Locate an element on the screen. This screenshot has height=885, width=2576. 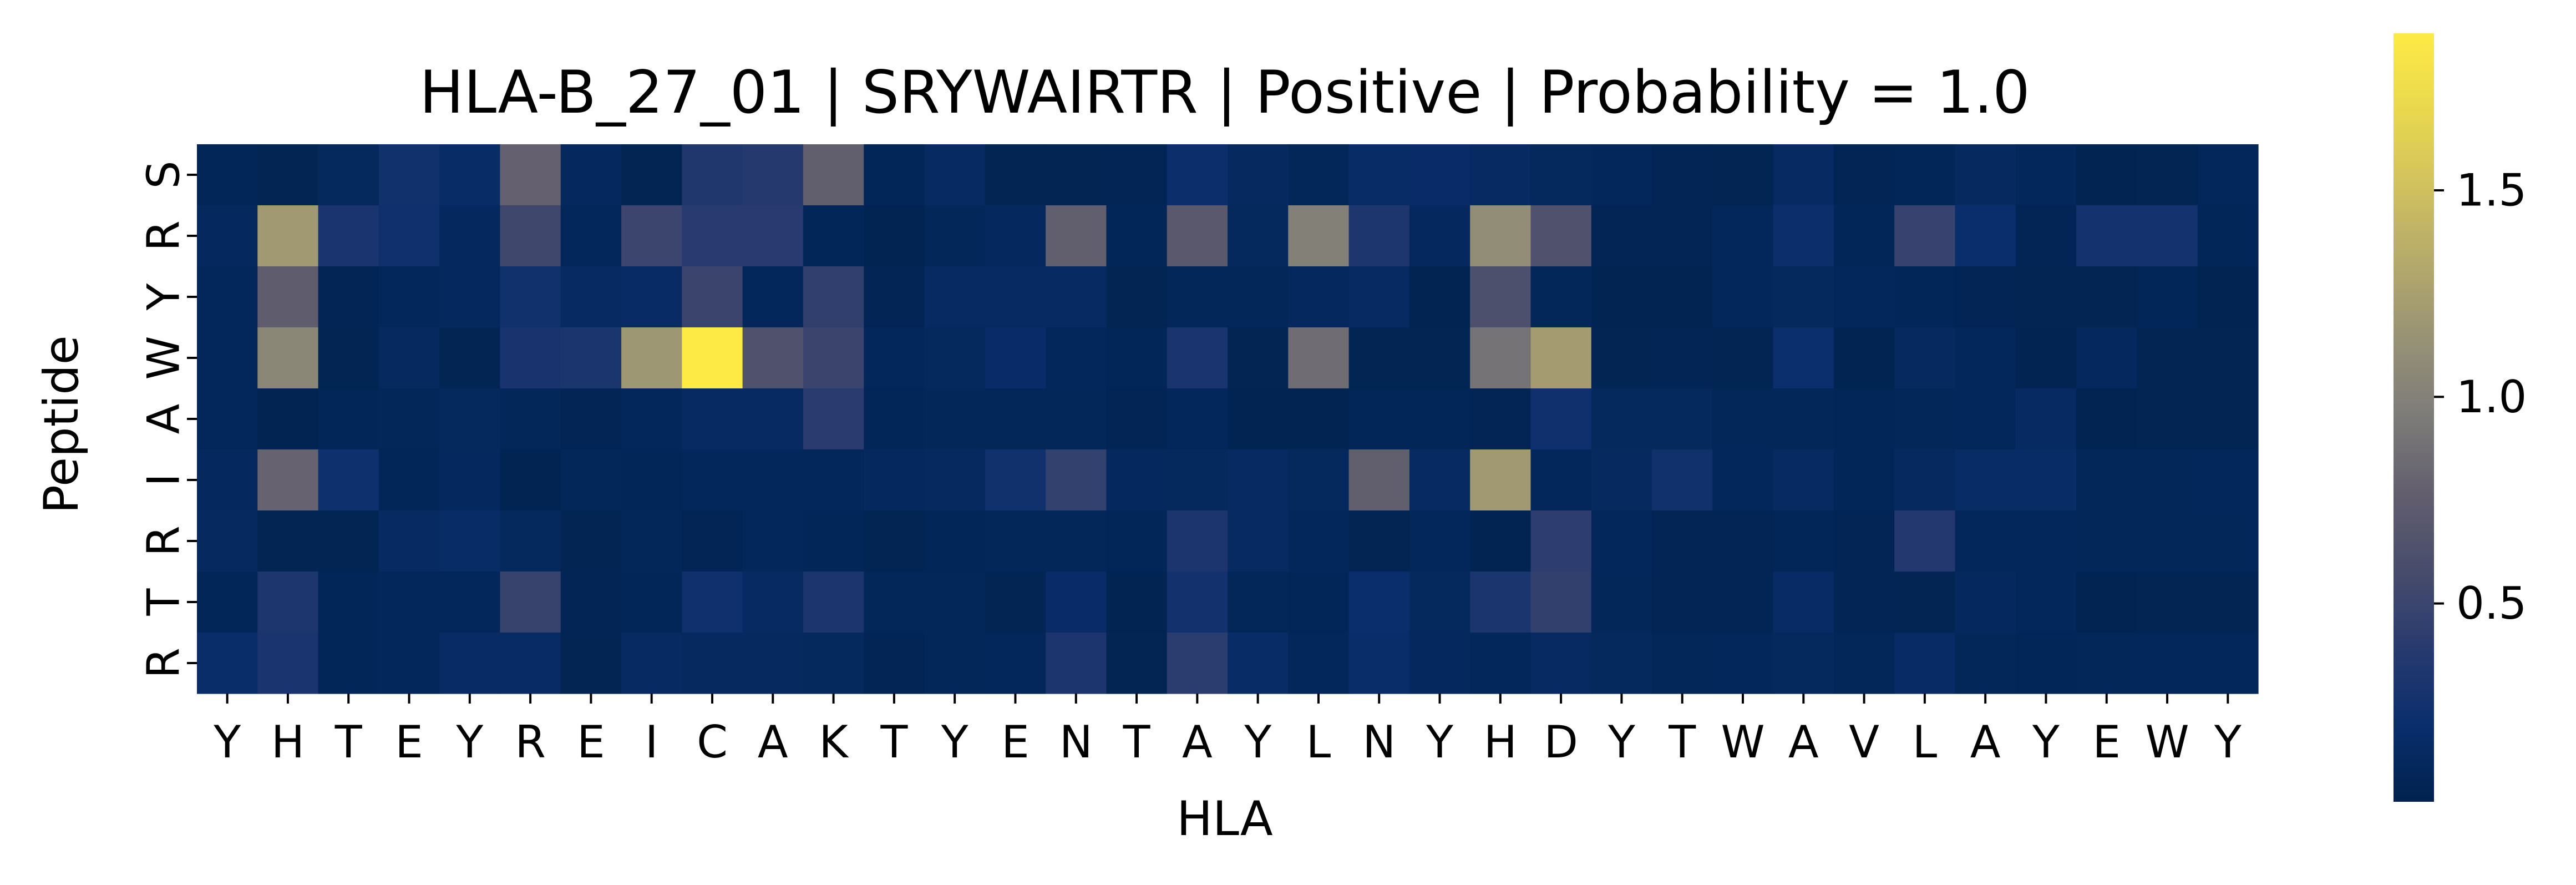
x-tick-label: W is located at coordinates (1742, 742).